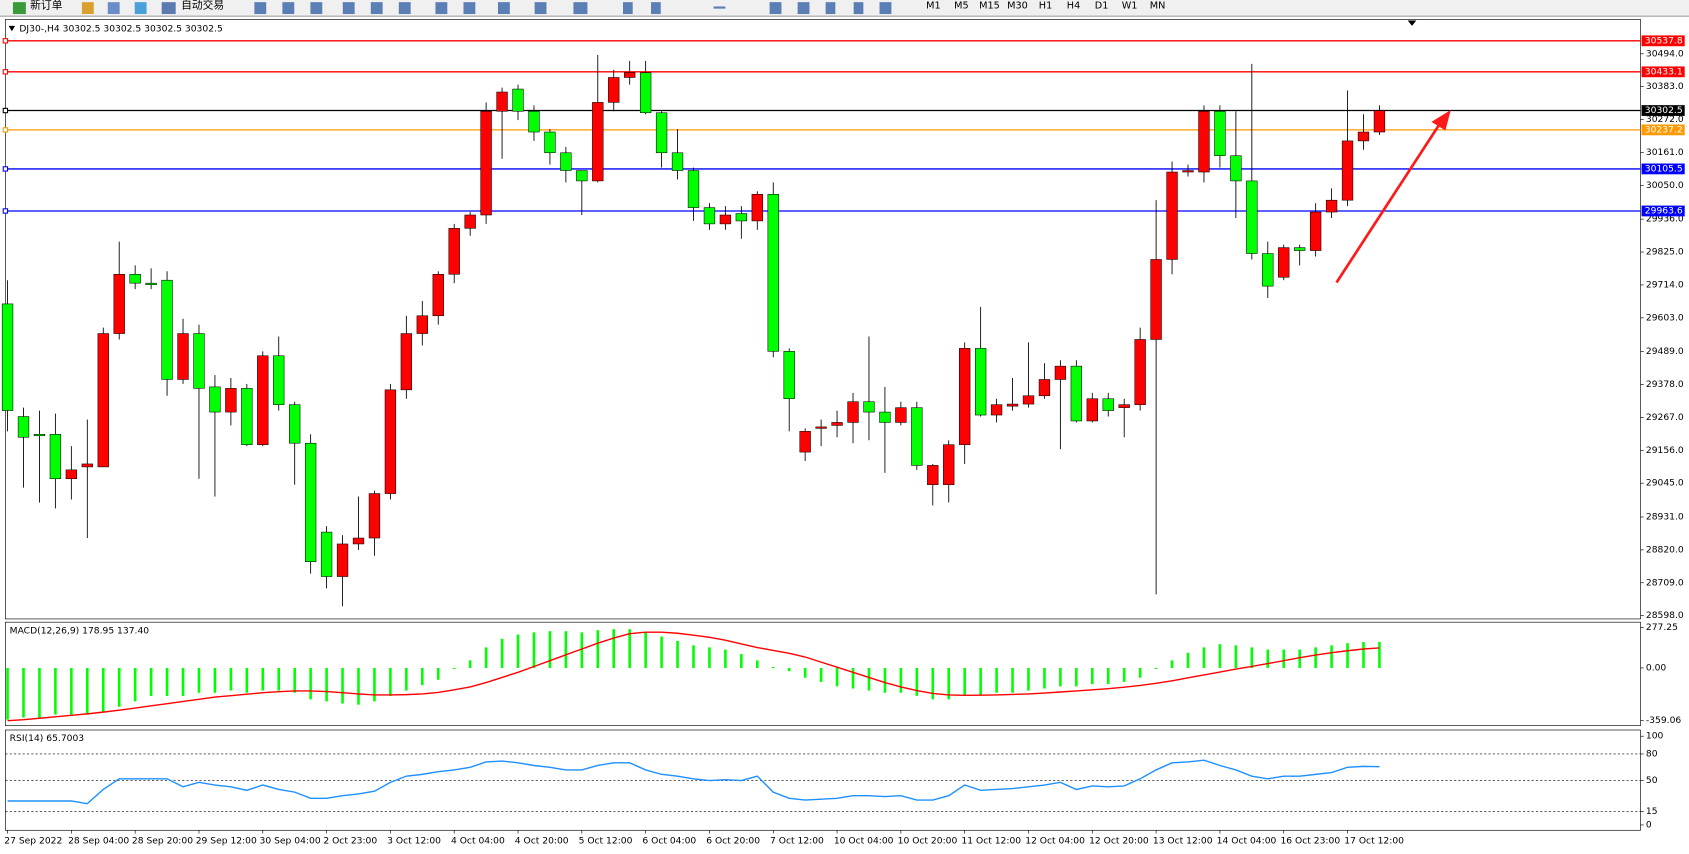  What do you see at coordinates (19, 8) in the screenshot?
I see `new-order-icon` at bounding box center [19, 8].